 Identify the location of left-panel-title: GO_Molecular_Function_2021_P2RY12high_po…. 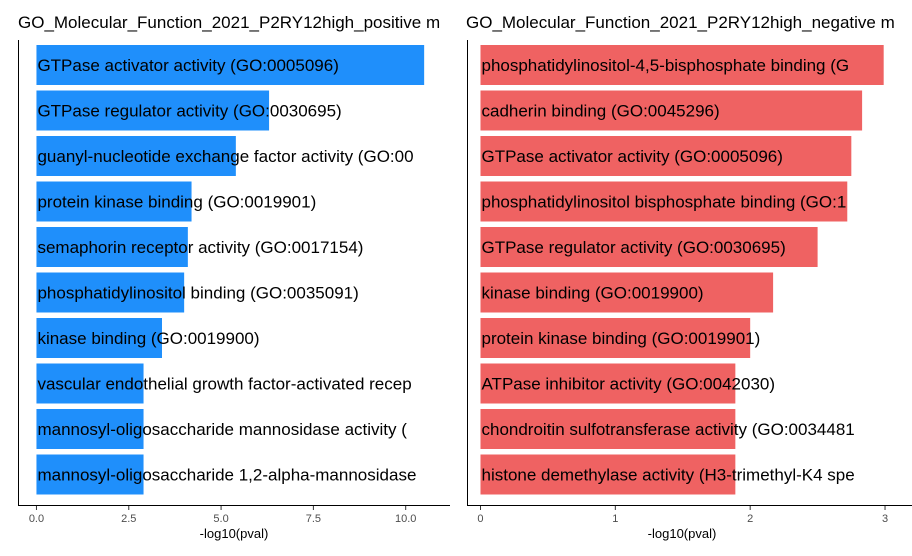
(229, 22).